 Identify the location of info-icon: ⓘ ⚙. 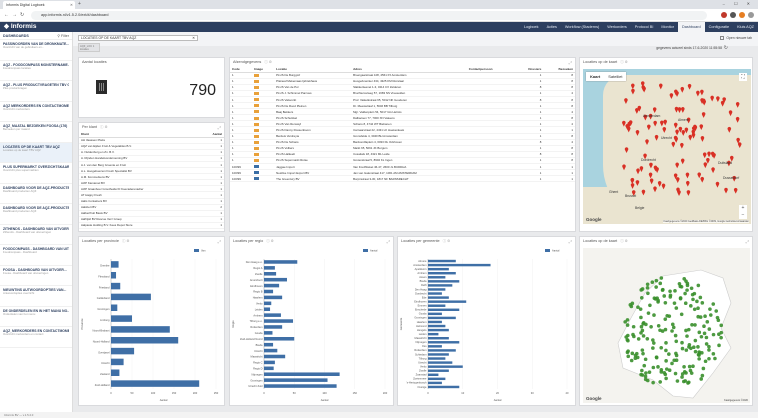
(268, 62).